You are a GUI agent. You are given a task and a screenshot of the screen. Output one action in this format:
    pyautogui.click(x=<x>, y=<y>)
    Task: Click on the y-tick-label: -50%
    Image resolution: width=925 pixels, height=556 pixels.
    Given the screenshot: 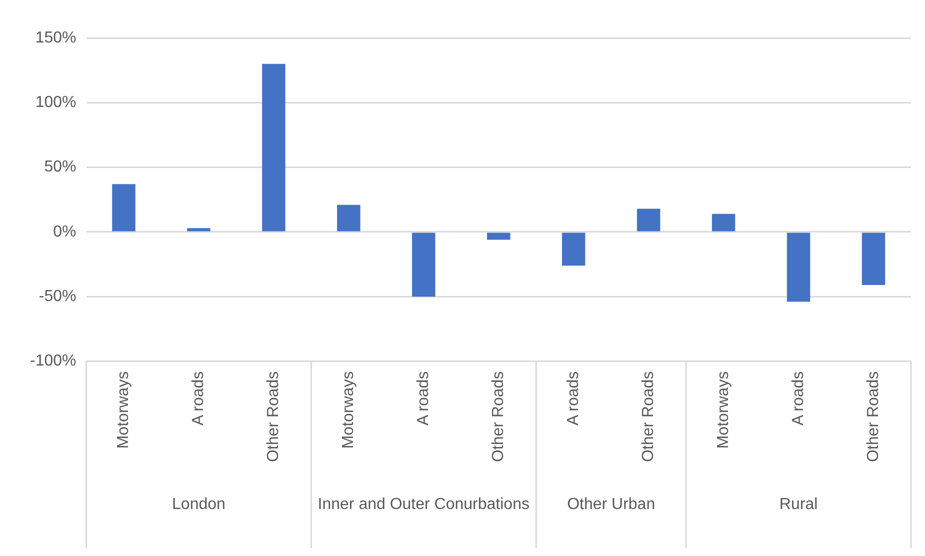 What is the action you would take?
    pyautogui.click(x=57, y=297)
    